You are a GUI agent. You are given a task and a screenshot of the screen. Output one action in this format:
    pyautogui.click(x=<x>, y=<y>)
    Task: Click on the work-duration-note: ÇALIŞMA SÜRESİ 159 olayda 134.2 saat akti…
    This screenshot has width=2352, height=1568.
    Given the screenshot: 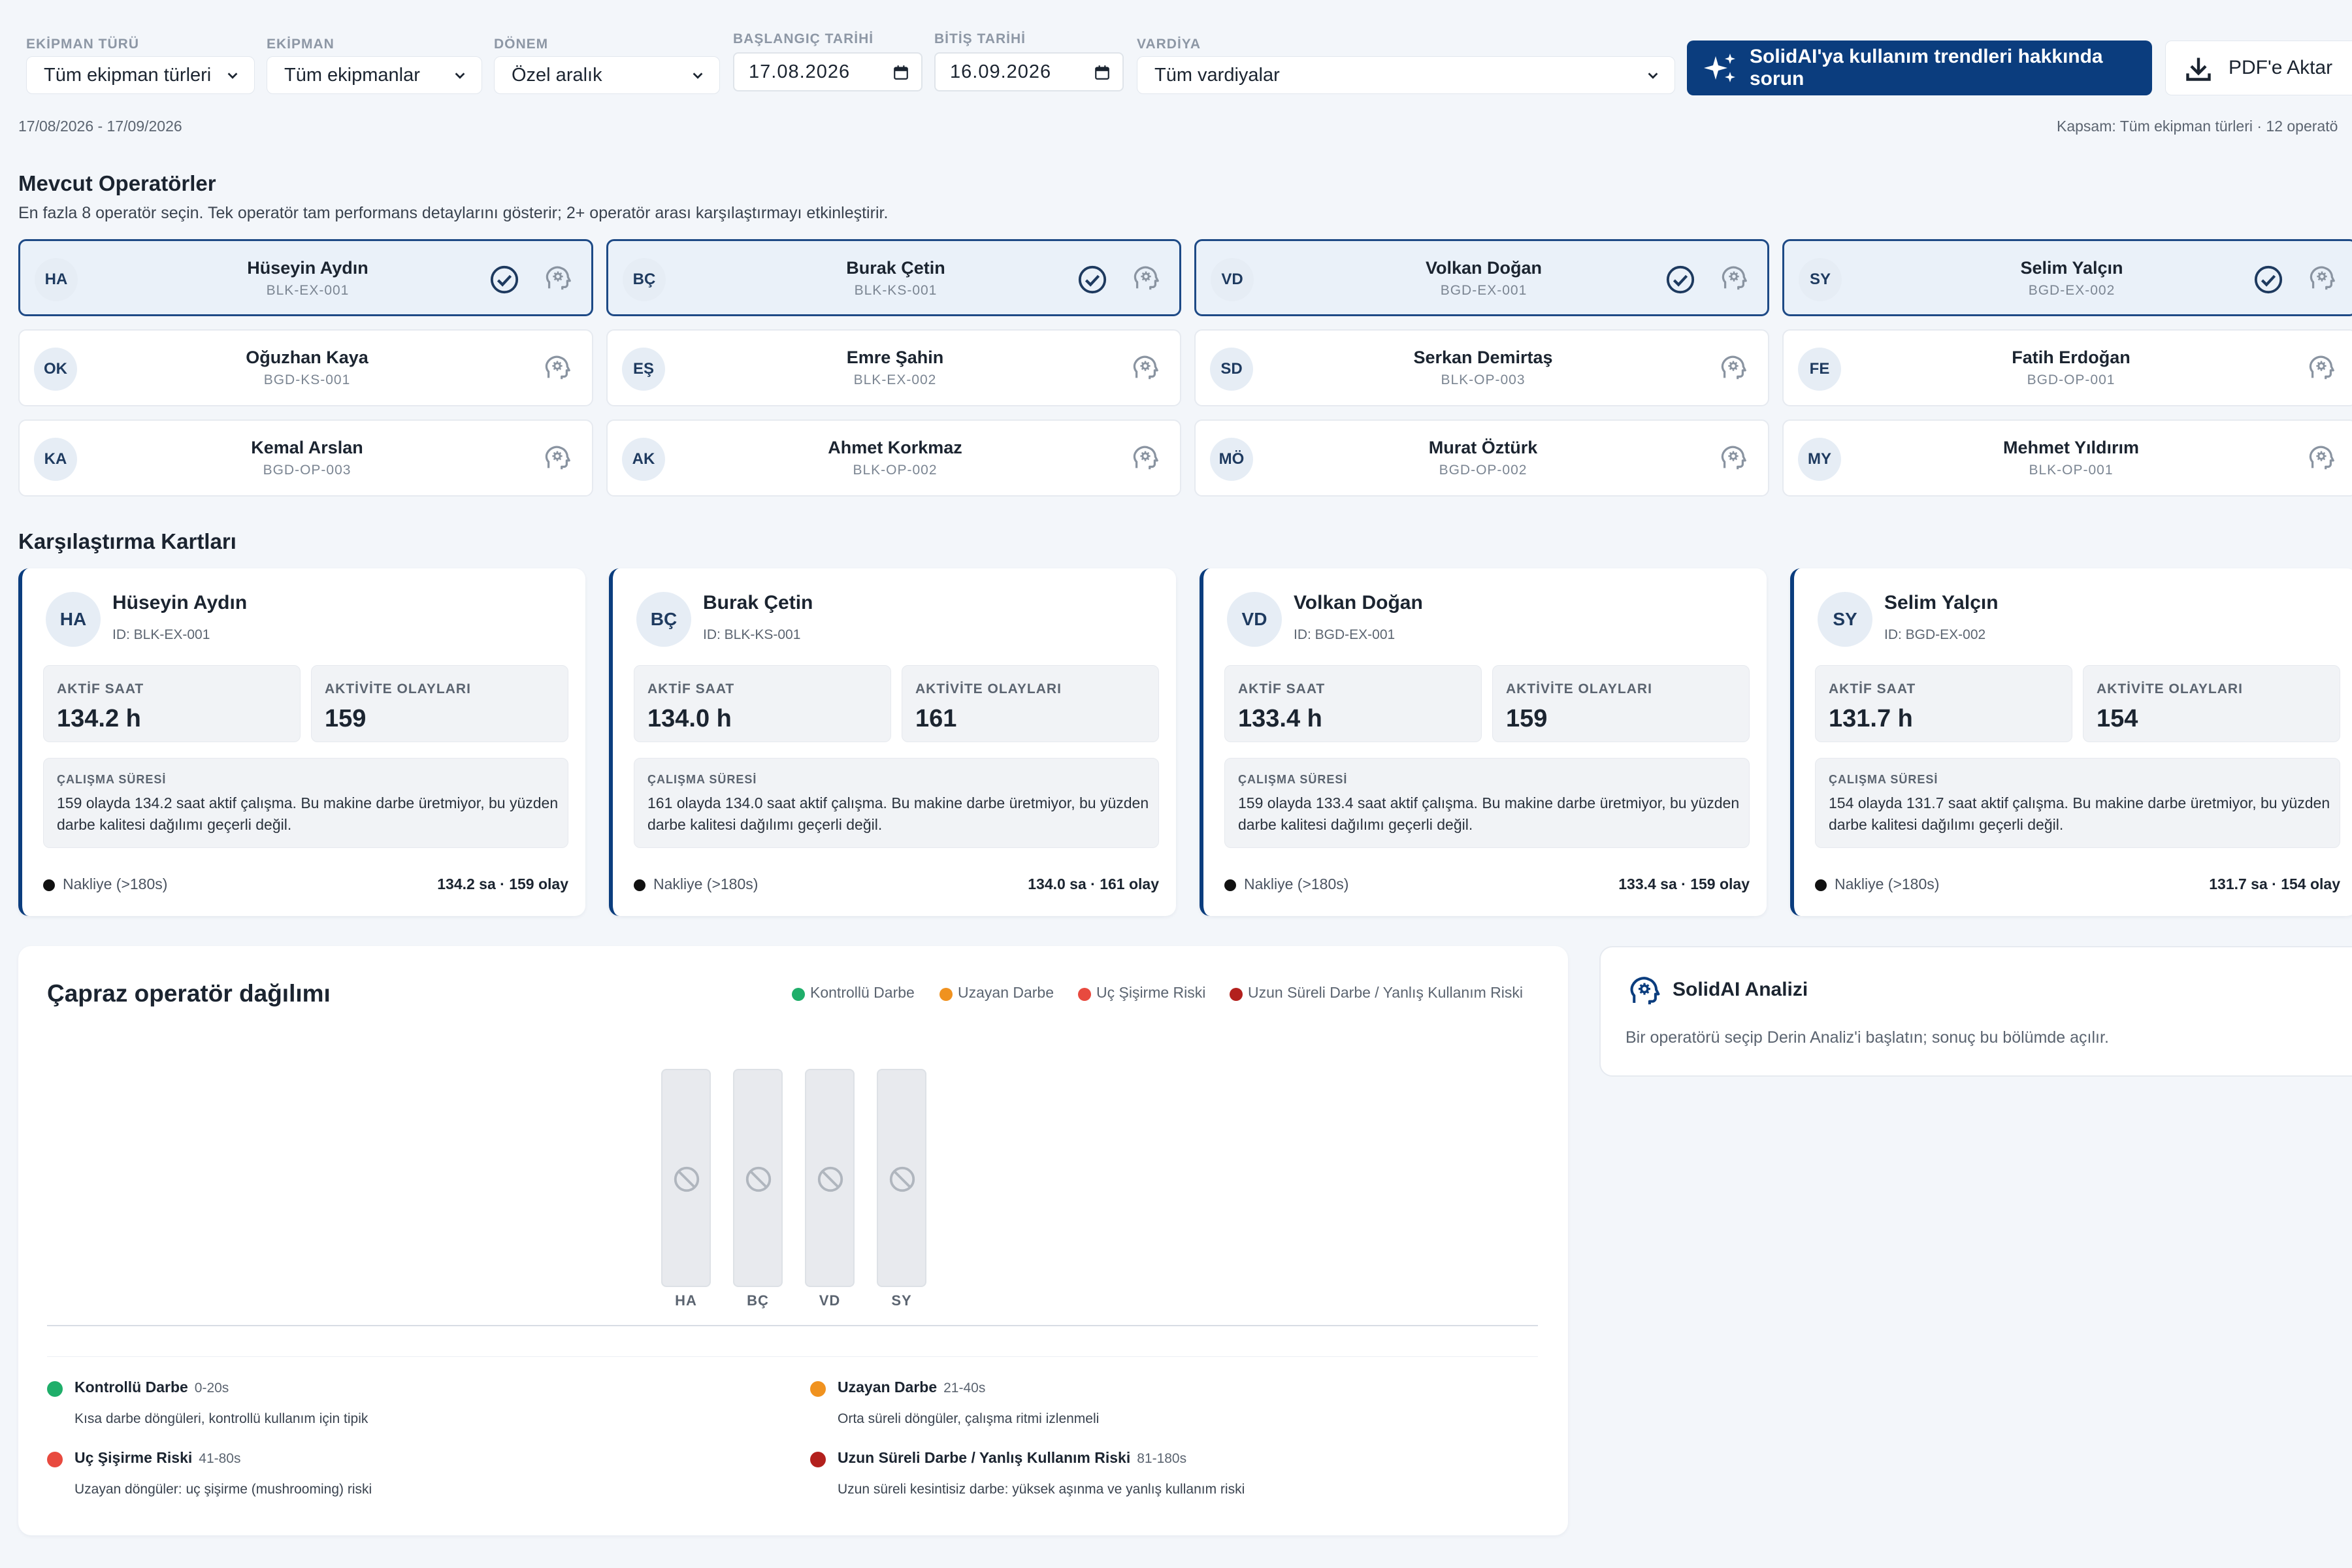 What is the action you would take?
    pyautogui.click(x=305, y=803)
    